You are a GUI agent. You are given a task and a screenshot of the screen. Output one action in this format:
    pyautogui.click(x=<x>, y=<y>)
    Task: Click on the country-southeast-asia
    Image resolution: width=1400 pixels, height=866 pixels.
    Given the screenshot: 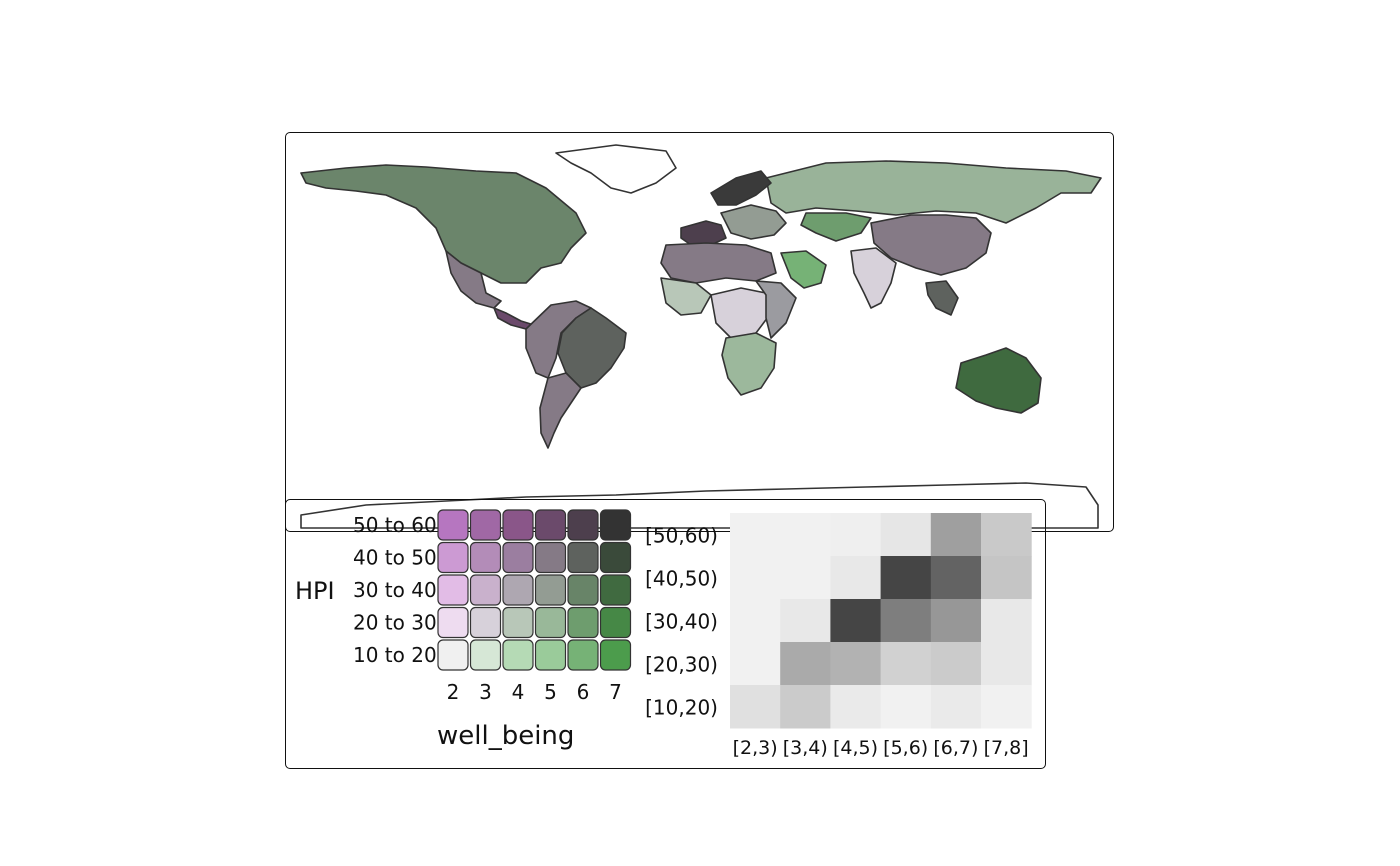 What is the action you would take?
    pyautogui.click(x=942, y=298)
    